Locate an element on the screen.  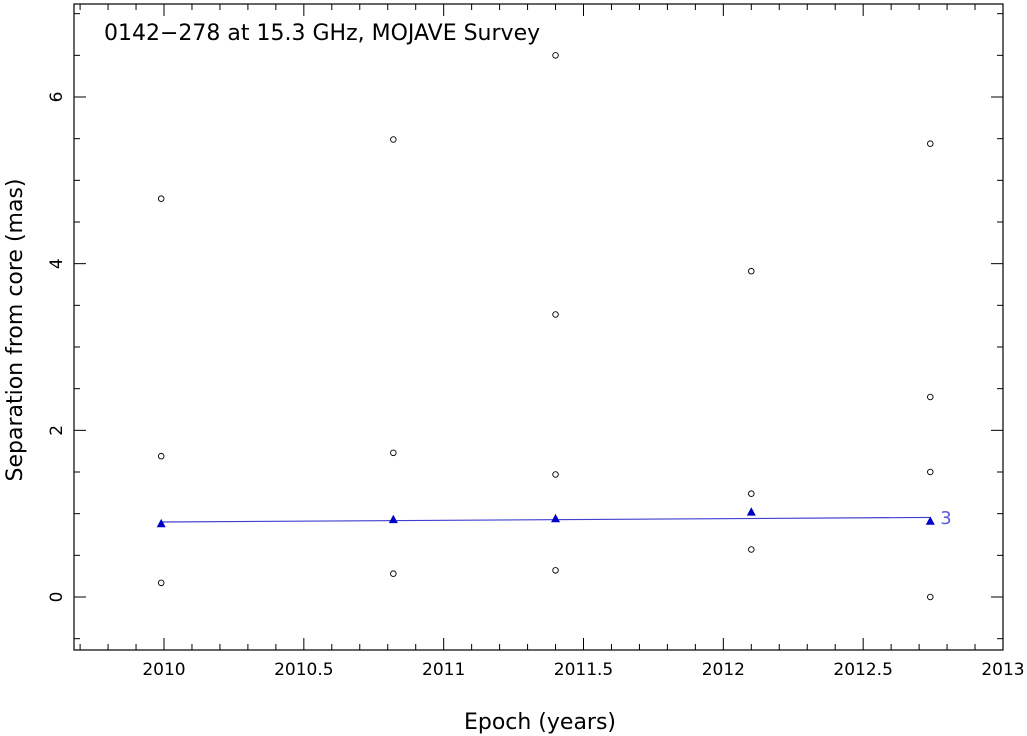
x-axis-label: Epoch (years) is located at coordinates (540, 722).